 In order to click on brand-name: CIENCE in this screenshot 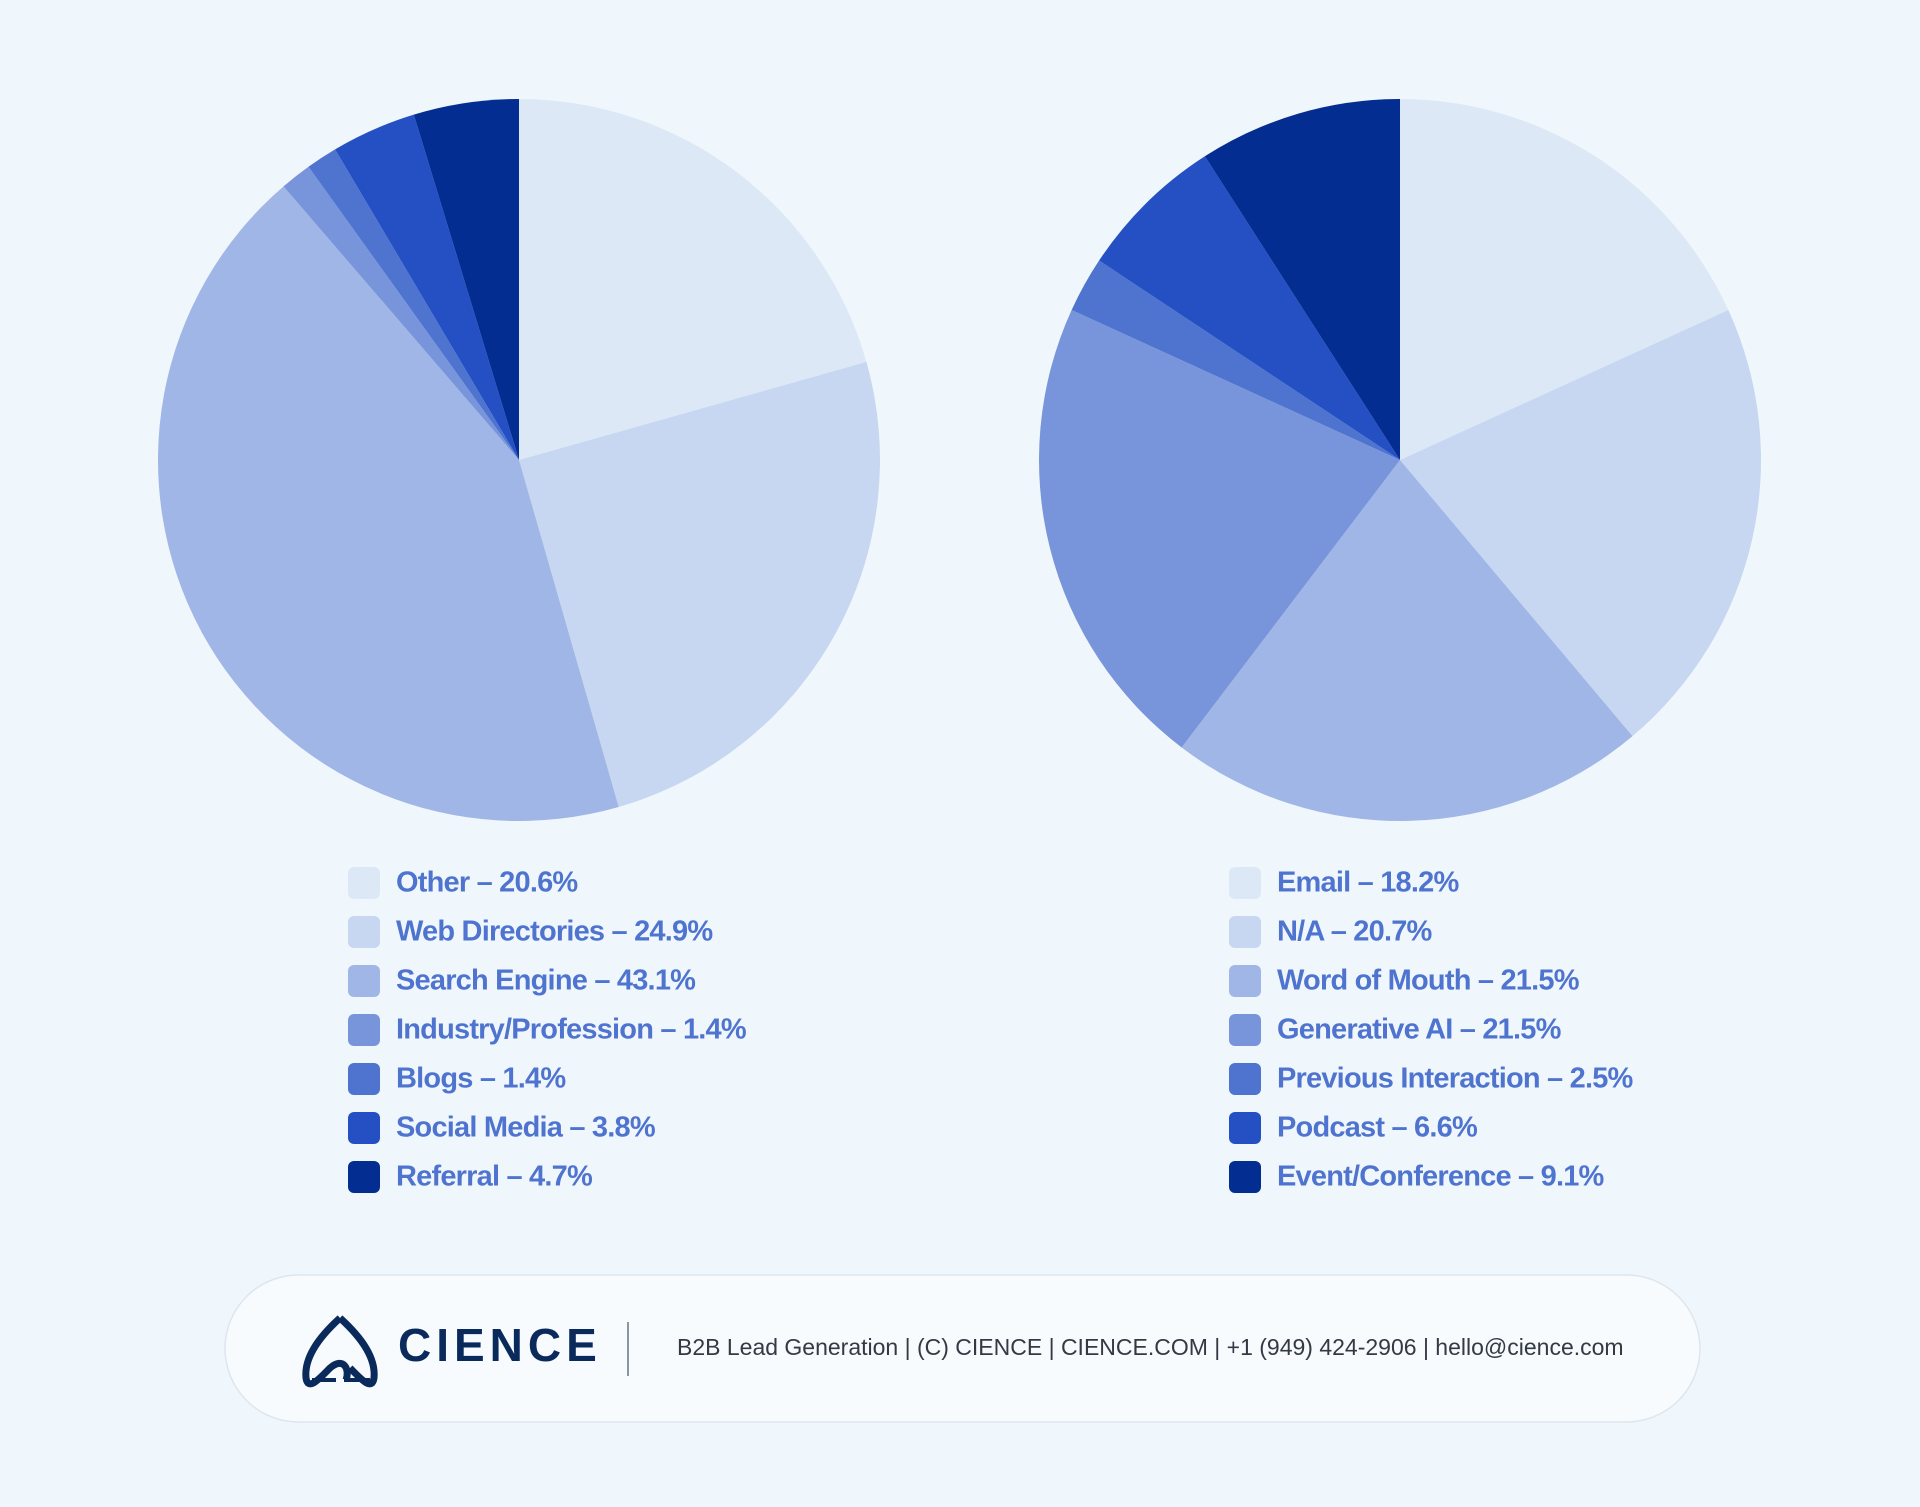, I will do `click(500, 1345)`.